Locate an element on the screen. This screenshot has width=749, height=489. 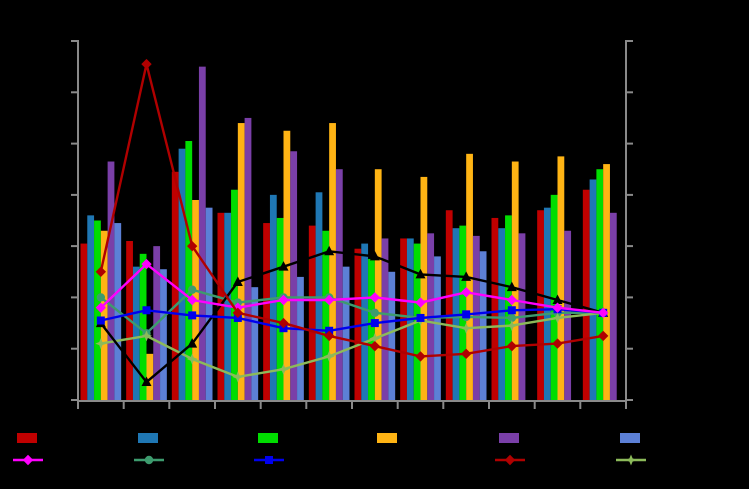
line-magenta is located at coordinates (352, 288).